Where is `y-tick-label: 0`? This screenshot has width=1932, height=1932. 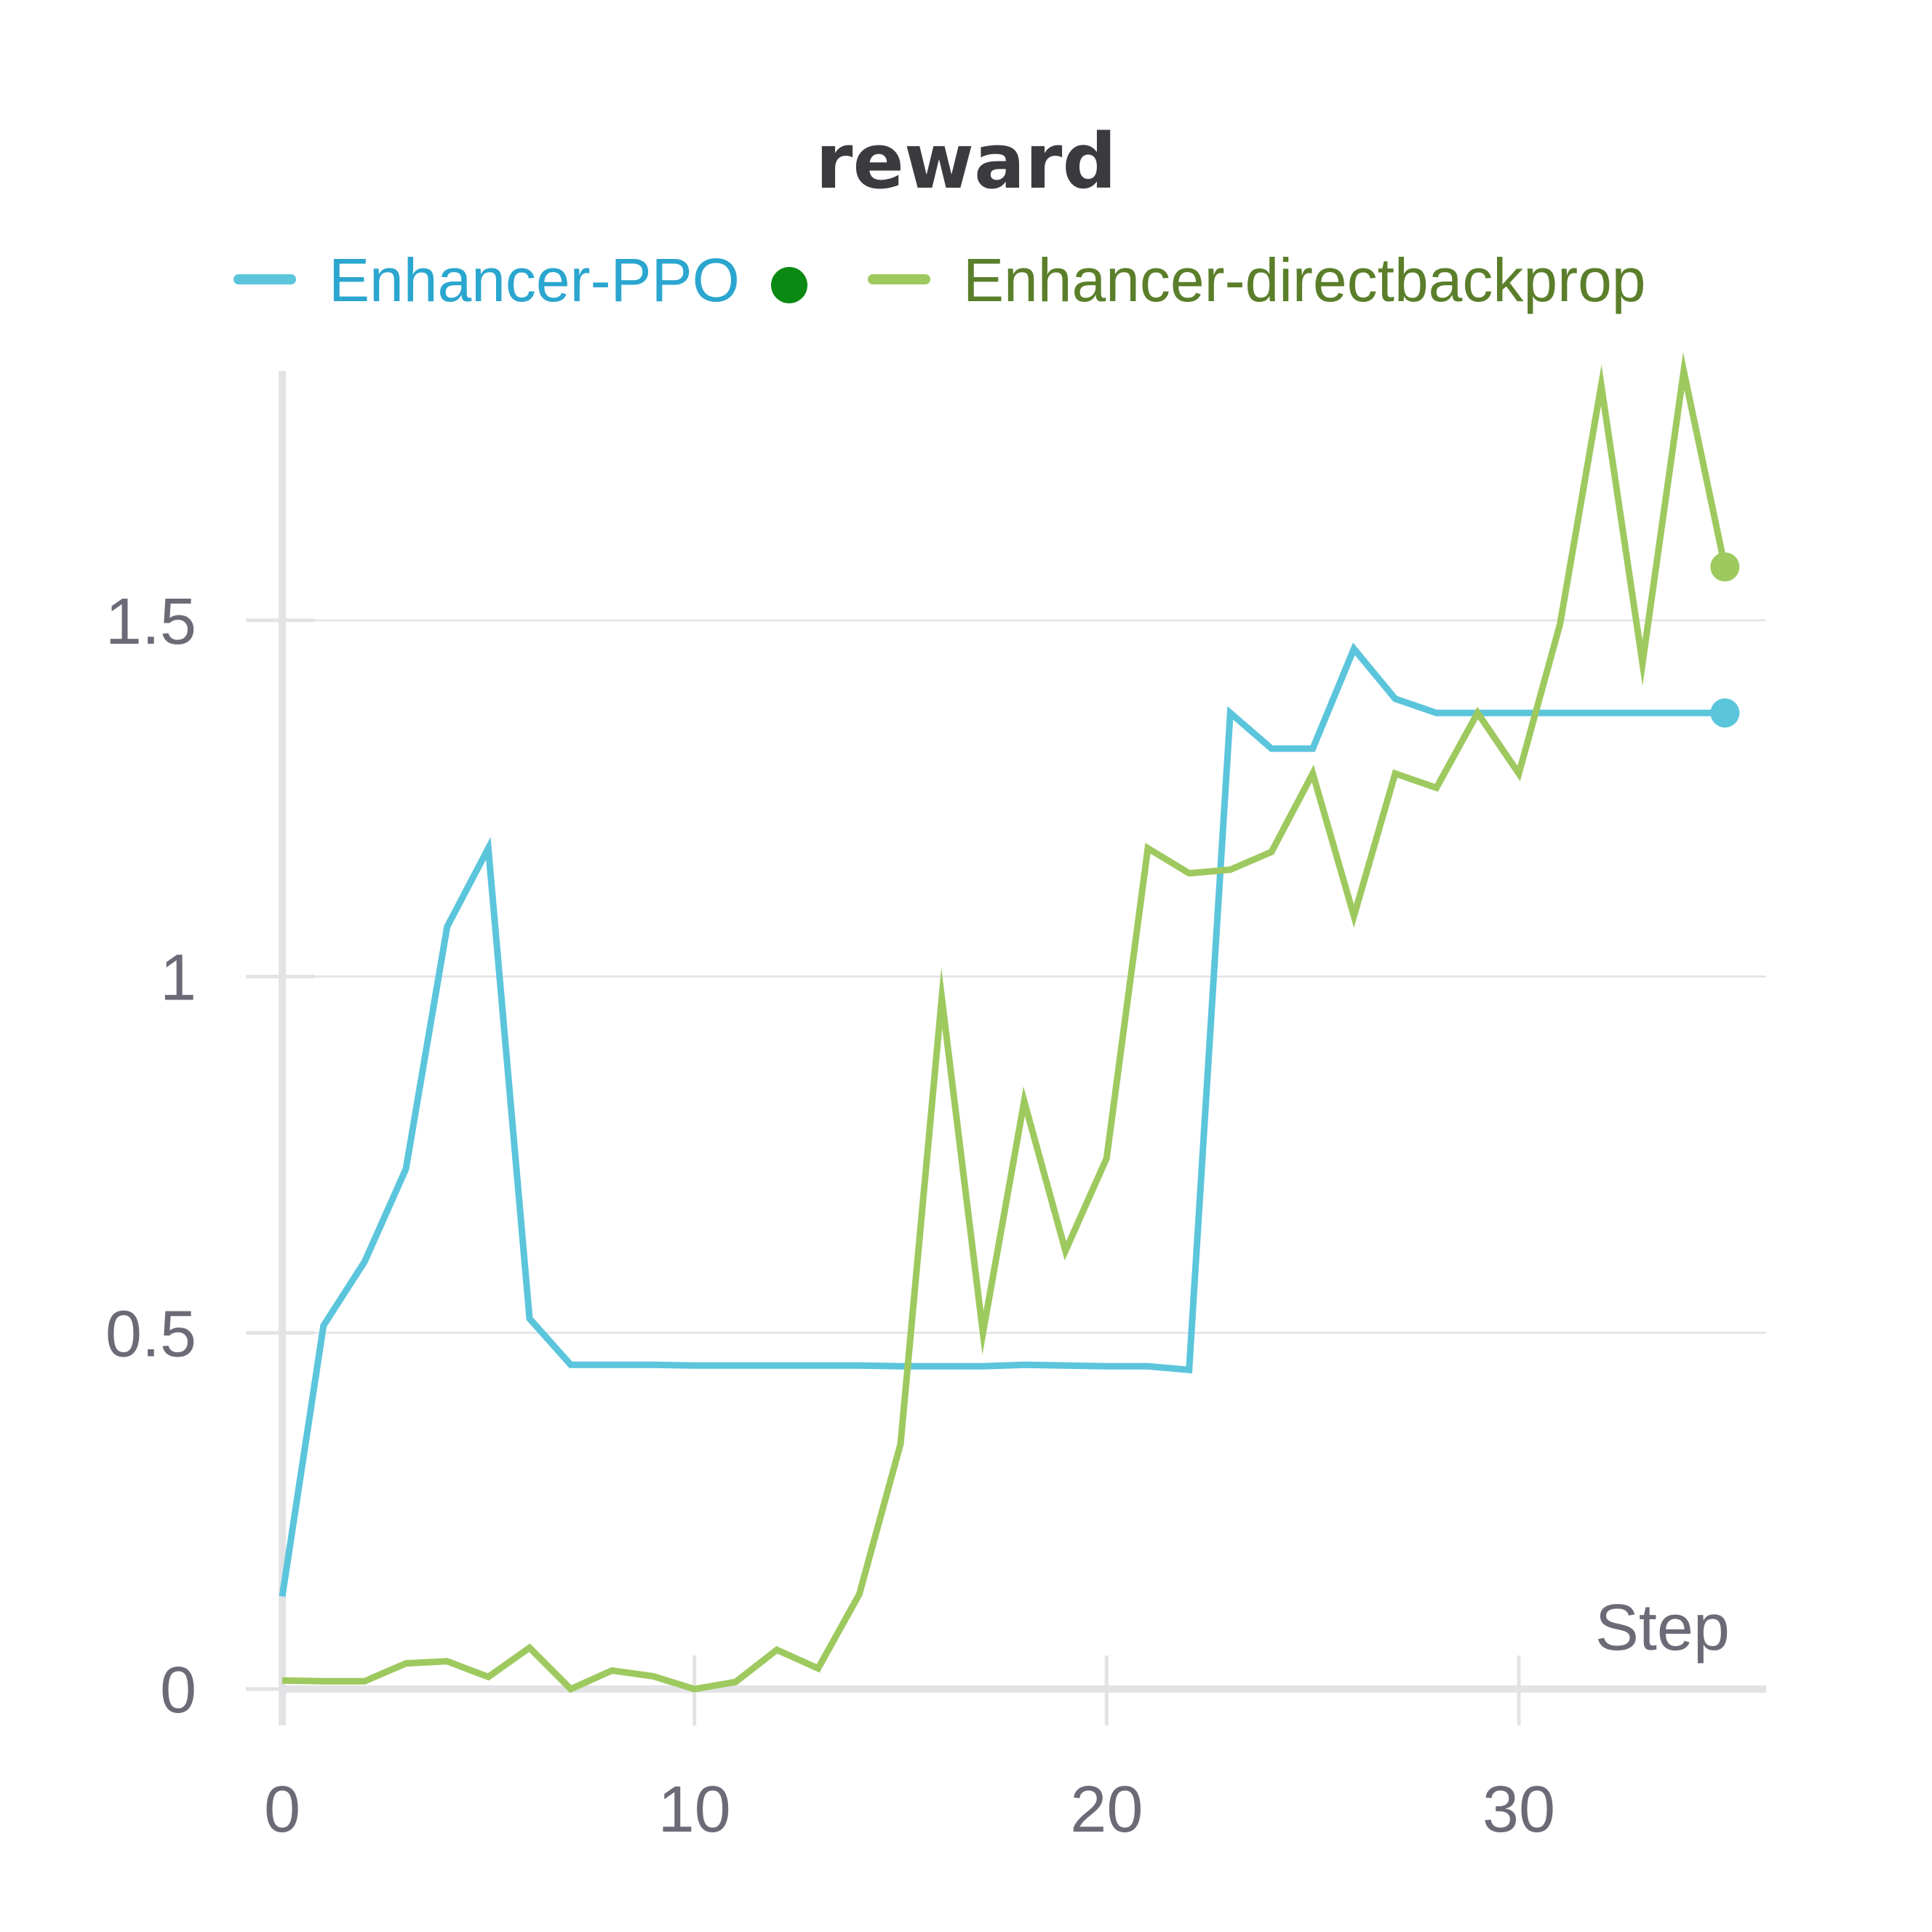 y-tick-label: 0 is located at coordinates (178, 1691).